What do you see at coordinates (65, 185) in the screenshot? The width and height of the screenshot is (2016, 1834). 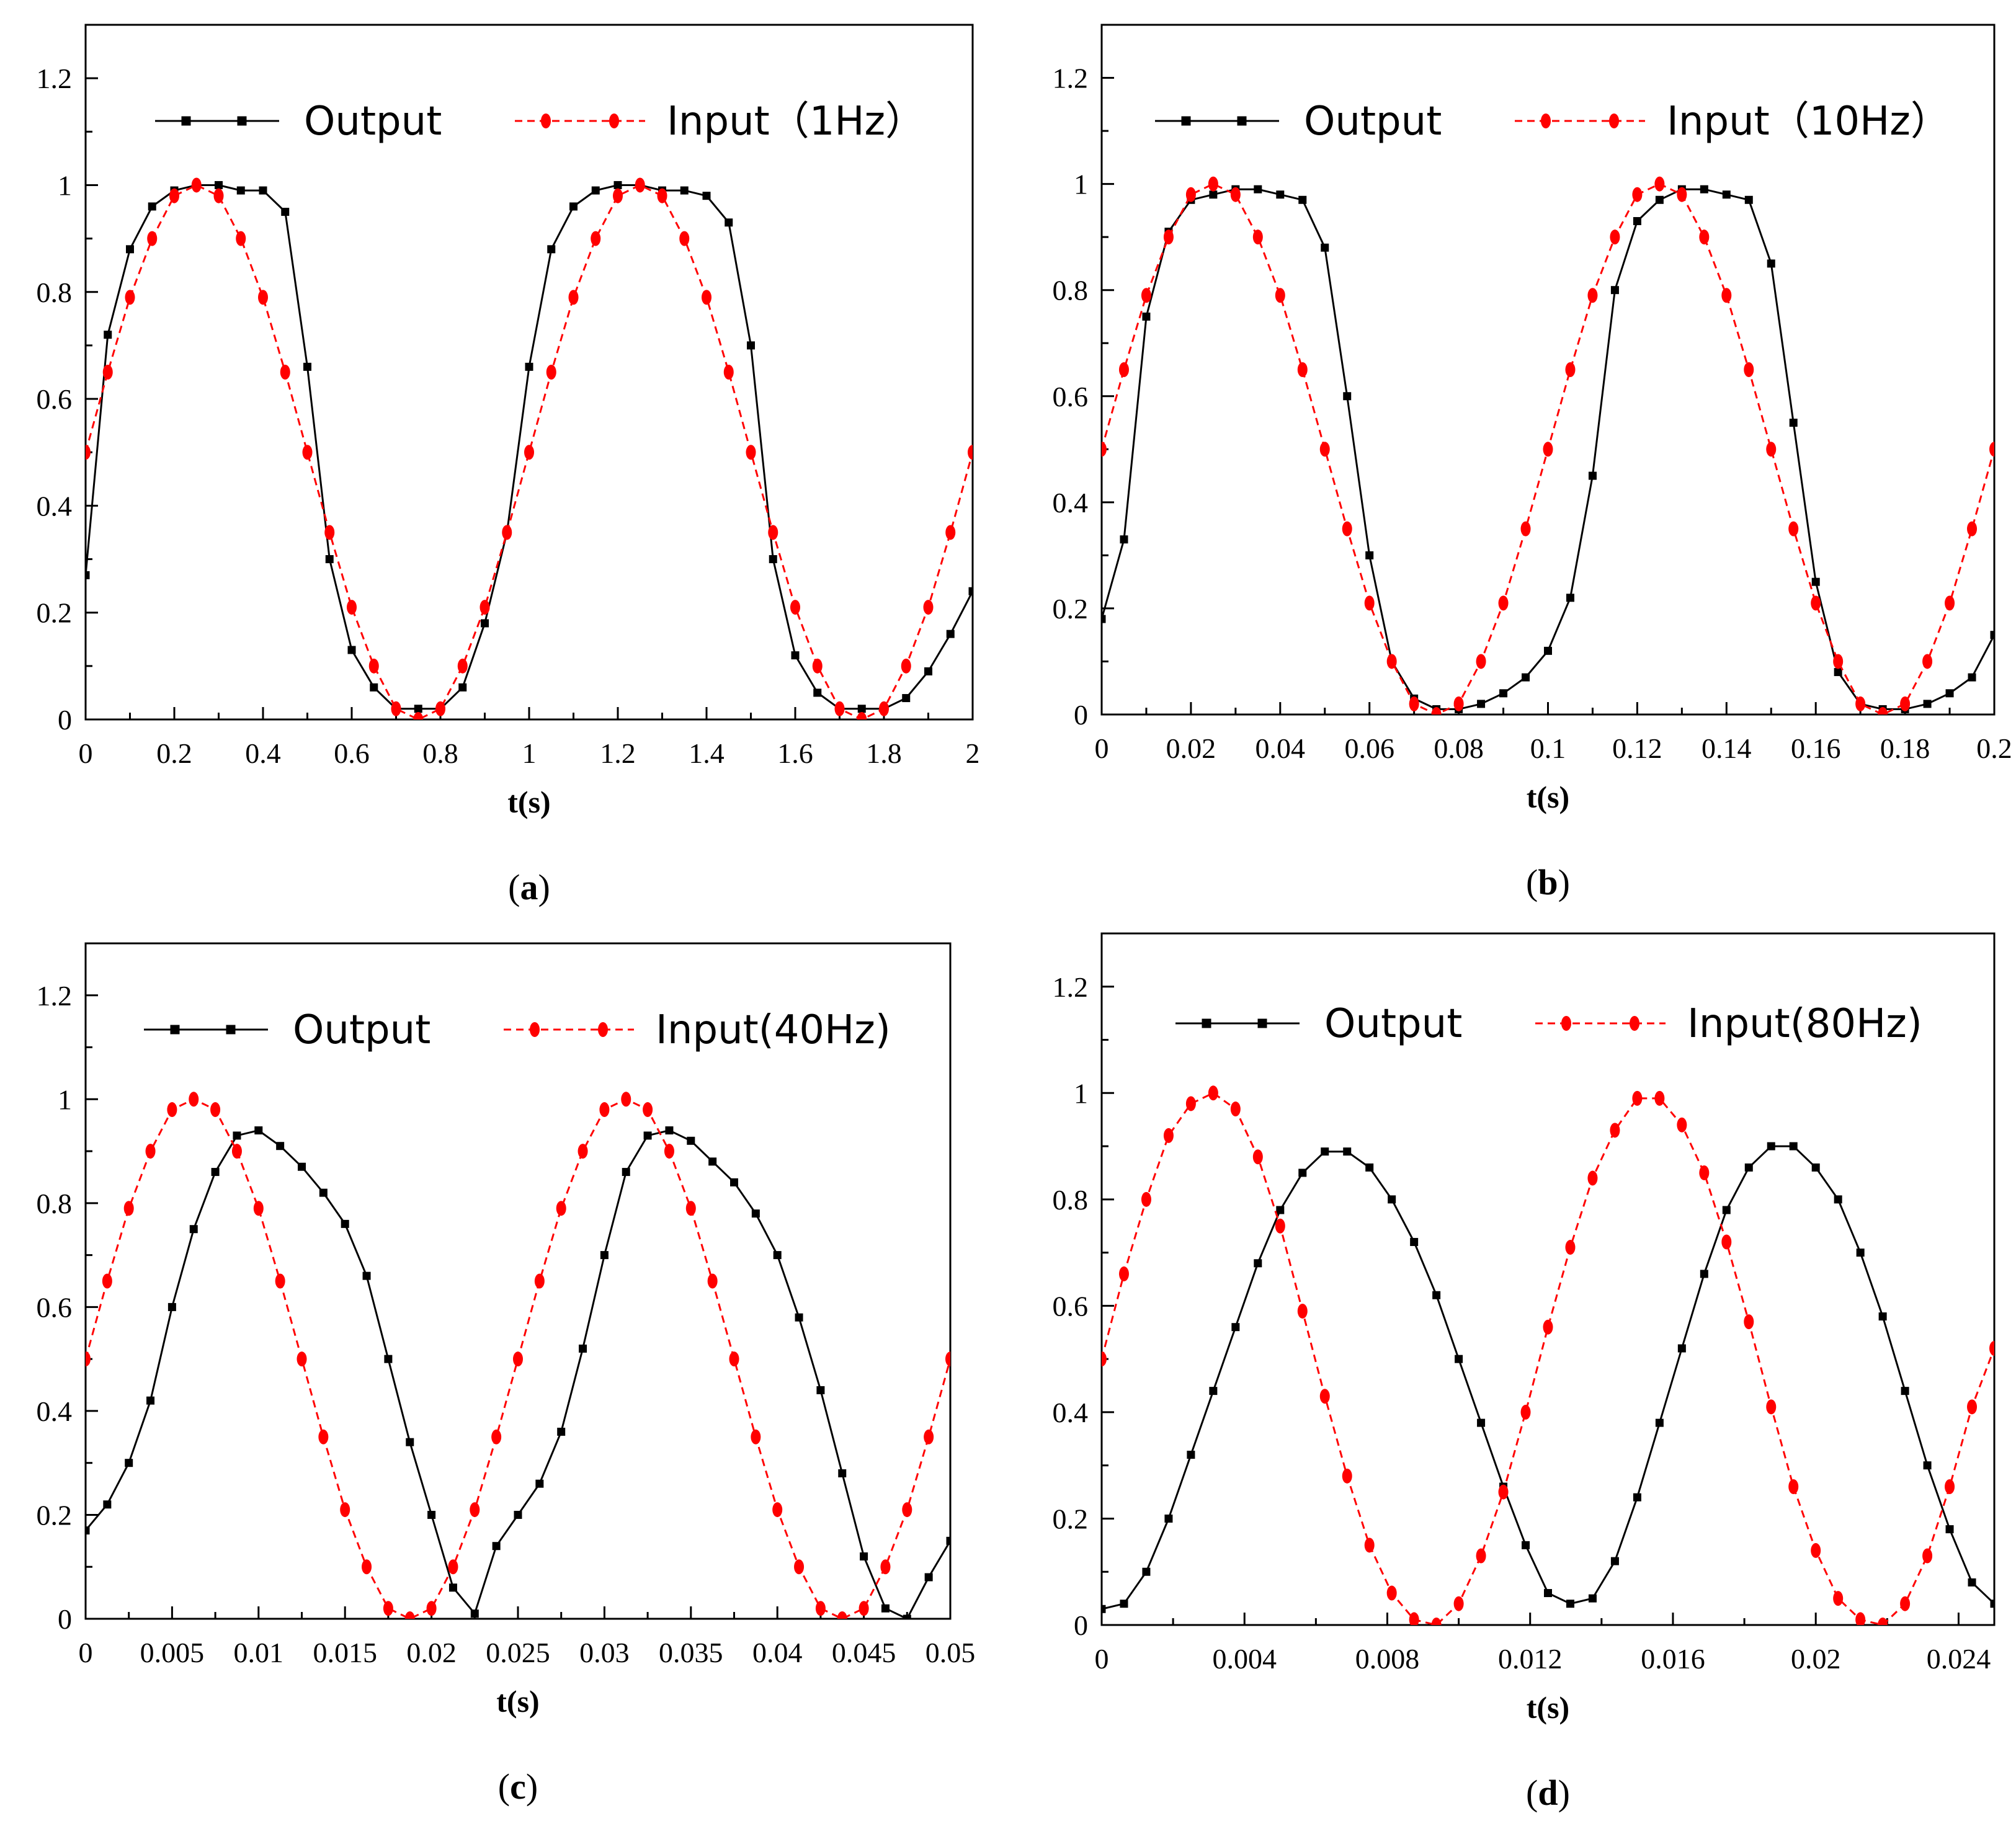 I see `y-tick-label: 1` at bounding box center [65, 185].